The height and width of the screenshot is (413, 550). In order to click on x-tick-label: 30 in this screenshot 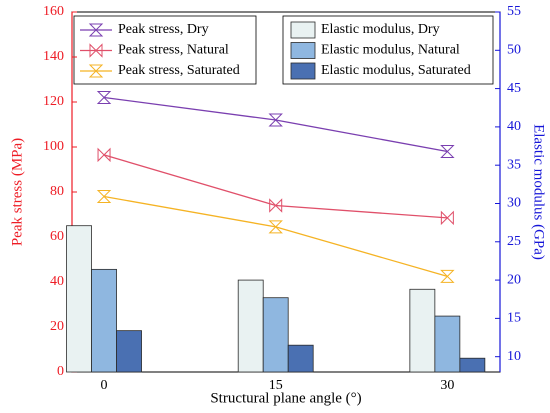, I will do `click(447, 385)`.